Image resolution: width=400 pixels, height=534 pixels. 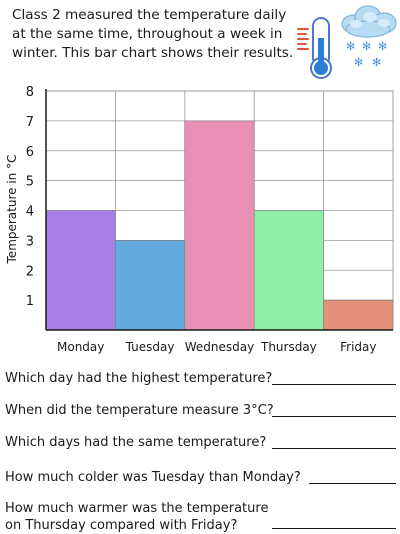 I want to click on question-4: How much colder was Tuesday than Monday?, so click(x=153, y=477).